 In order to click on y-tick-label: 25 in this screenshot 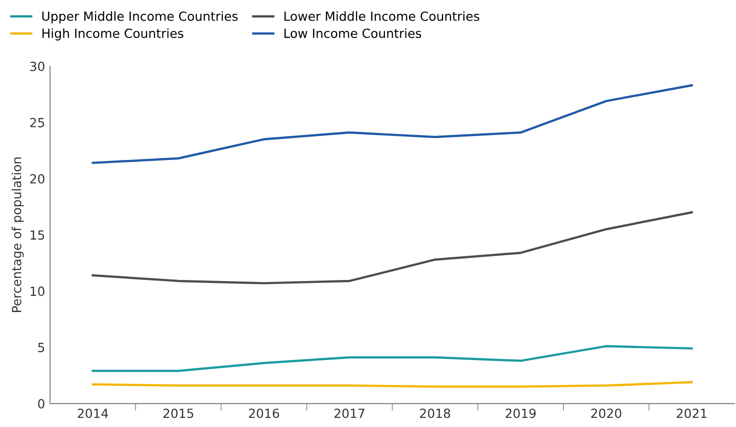, I will do `click(37, 123)`.